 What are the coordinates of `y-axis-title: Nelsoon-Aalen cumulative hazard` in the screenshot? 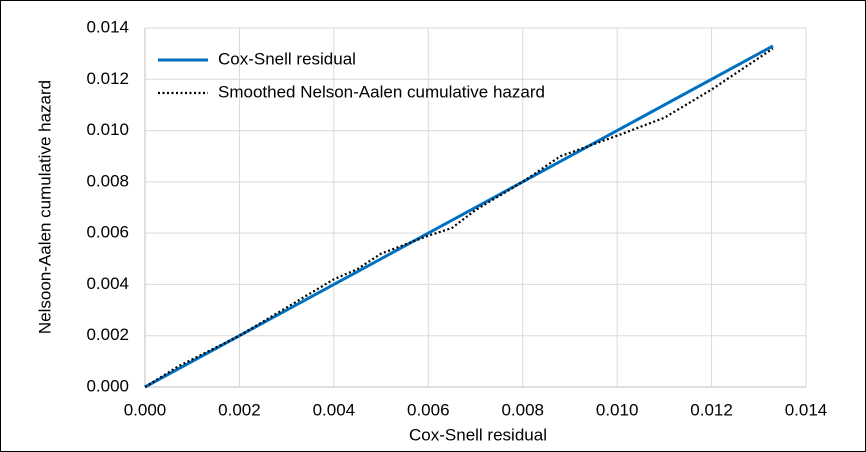 It's located at (44, 207).